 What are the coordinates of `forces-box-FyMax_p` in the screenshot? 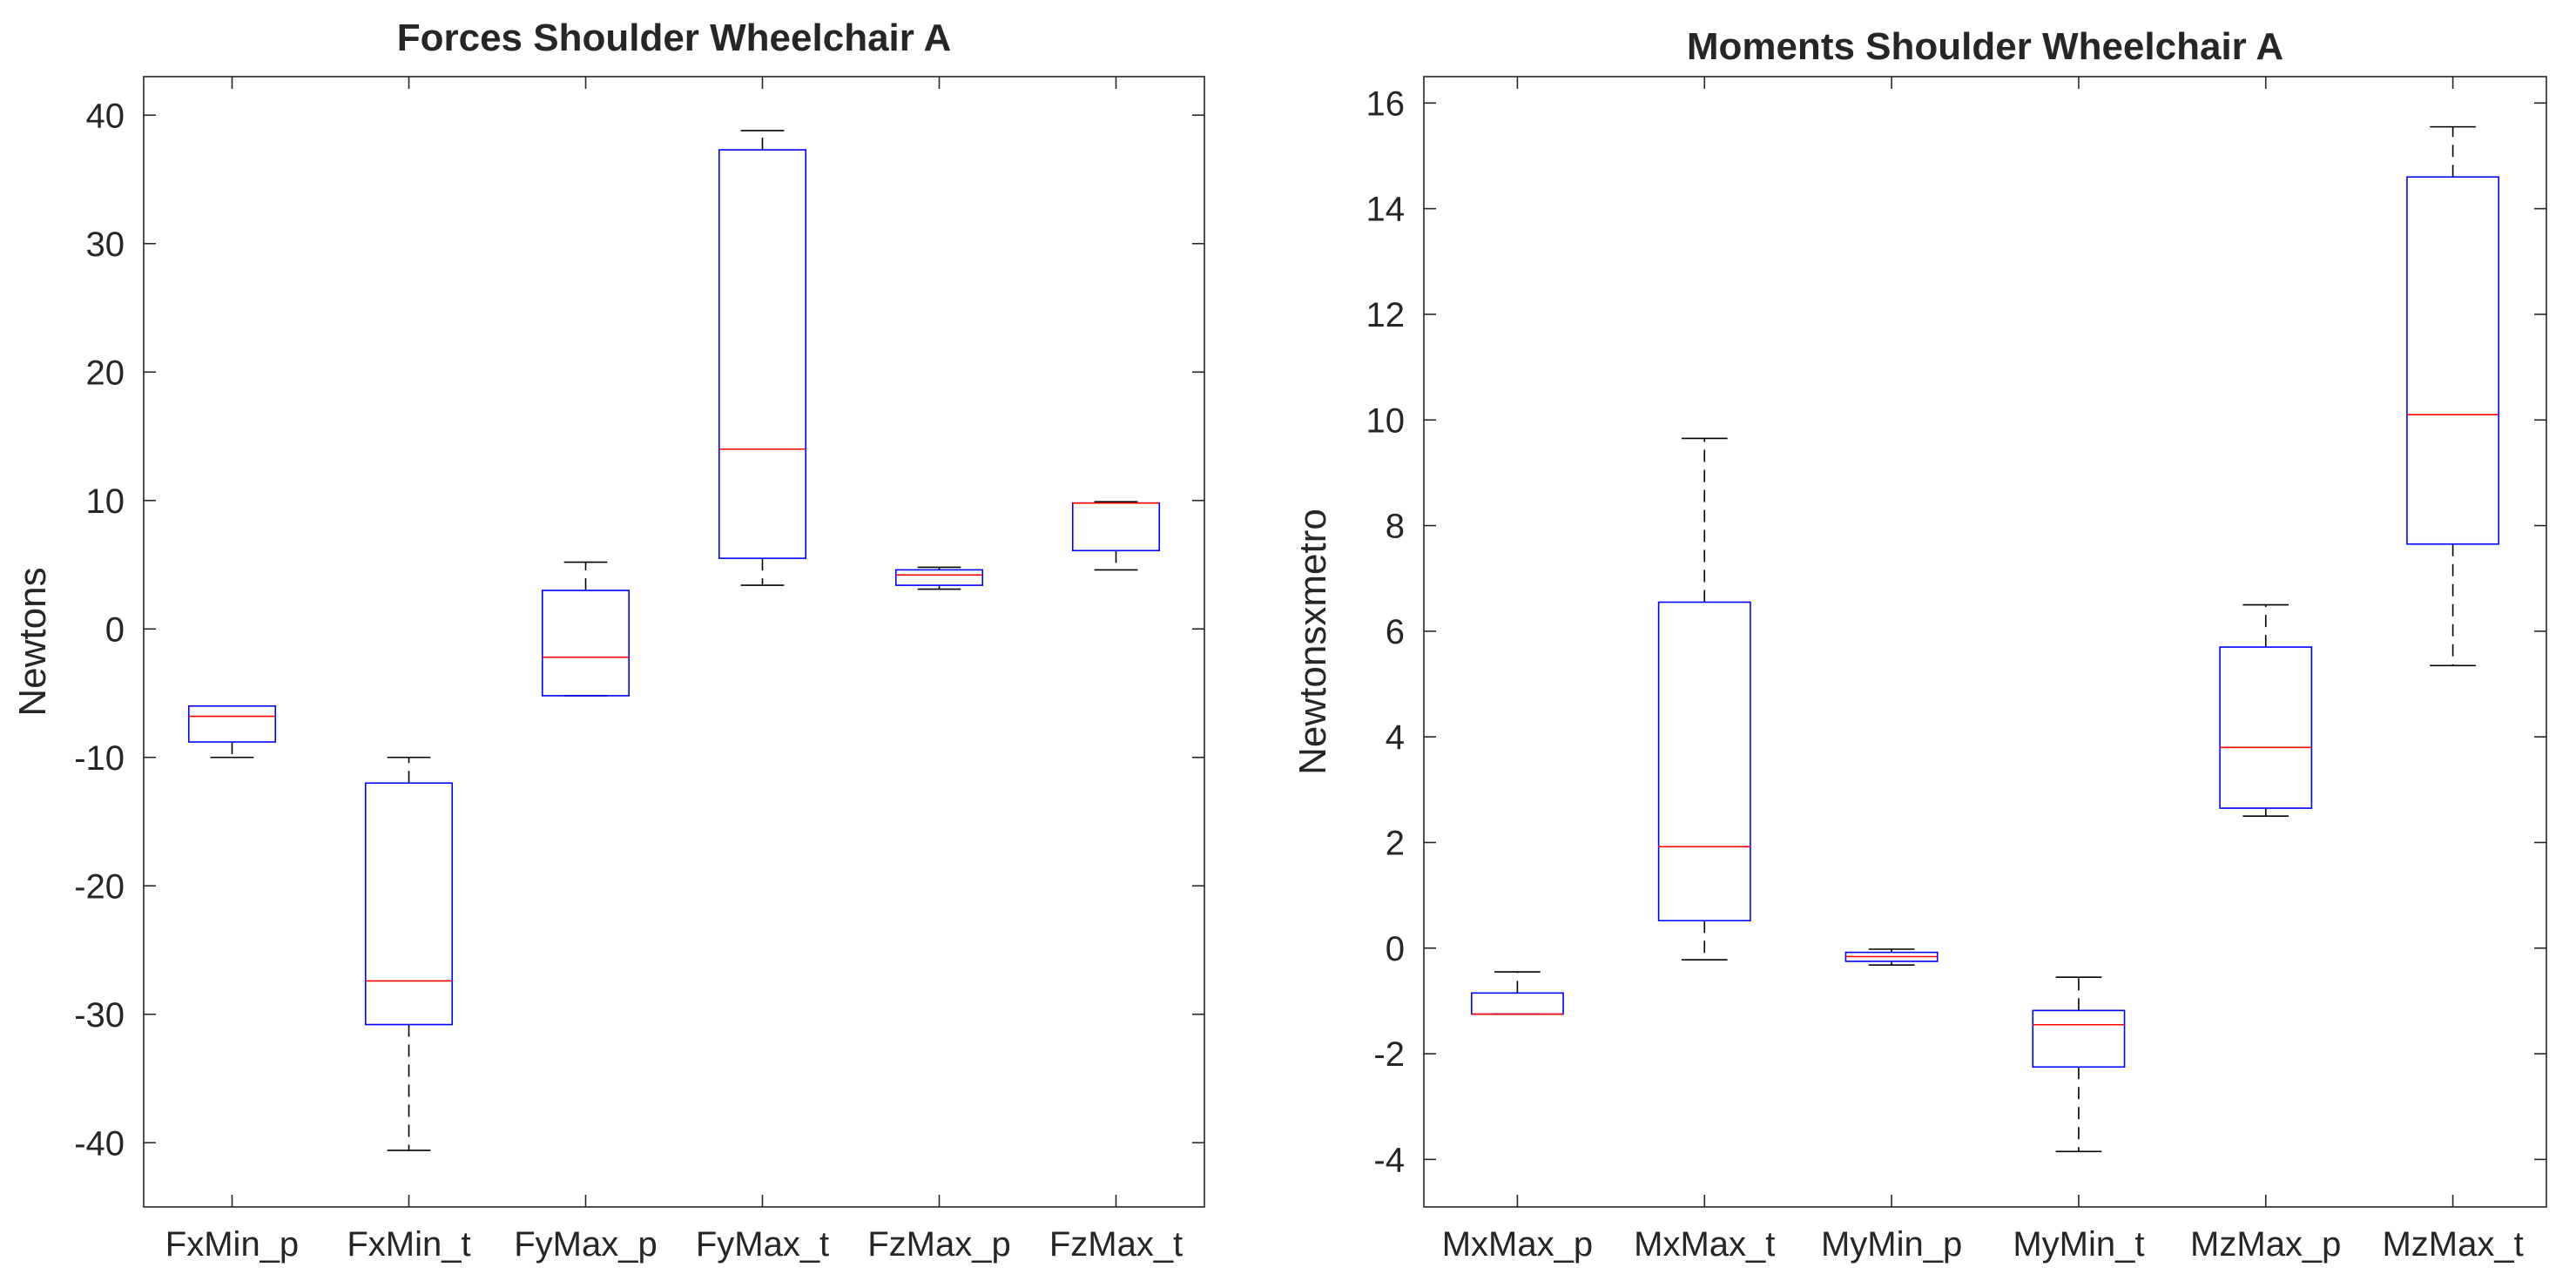 It's located at (586, 629).